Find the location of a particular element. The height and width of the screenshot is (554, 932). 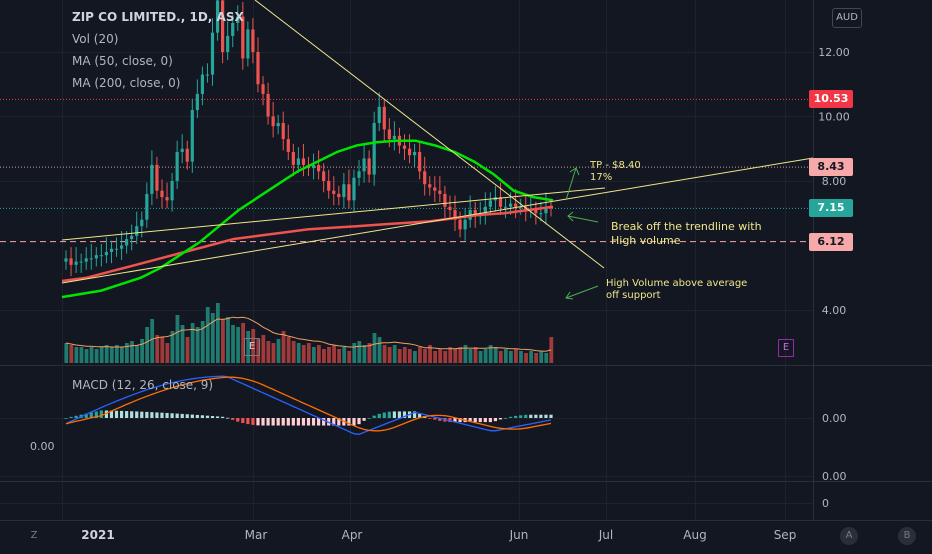

earnings-marker-upcoming: E is located at coordinates (786, 348).